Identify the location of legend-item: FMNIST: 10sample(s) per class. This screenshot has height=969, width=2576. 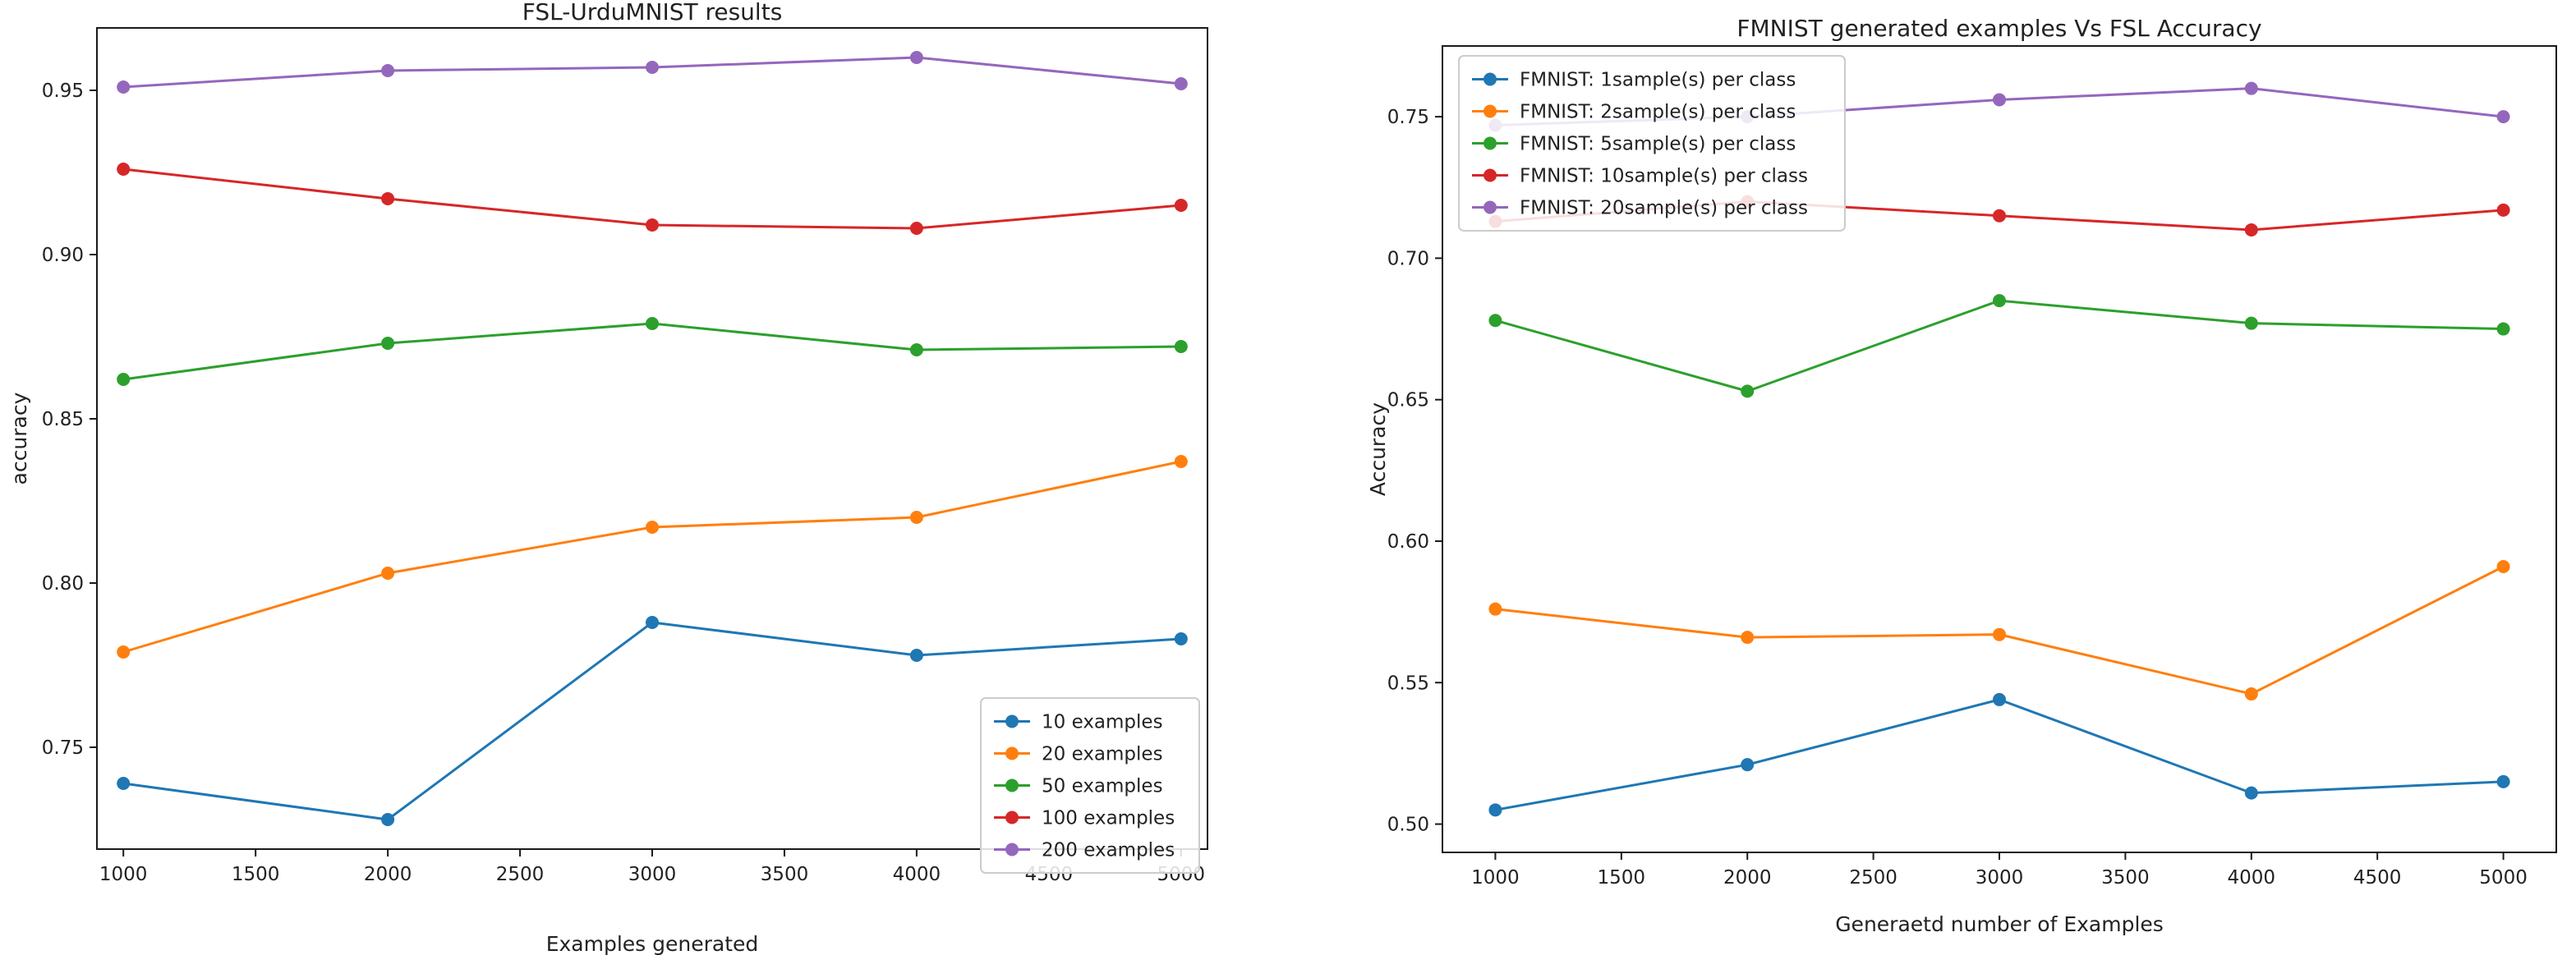
(1640, 176).